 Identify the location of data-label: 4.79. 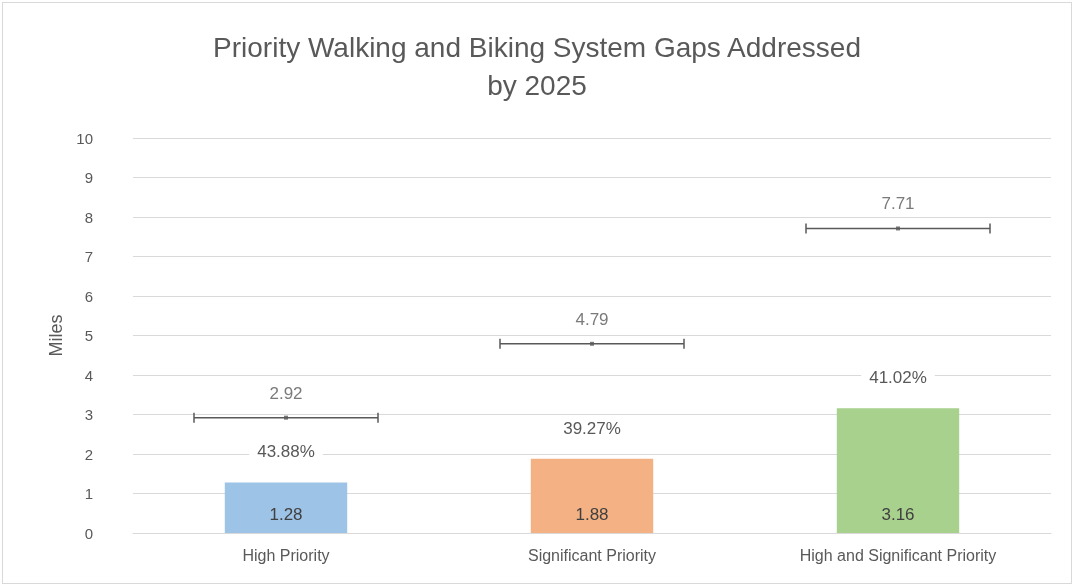
(592, 319).